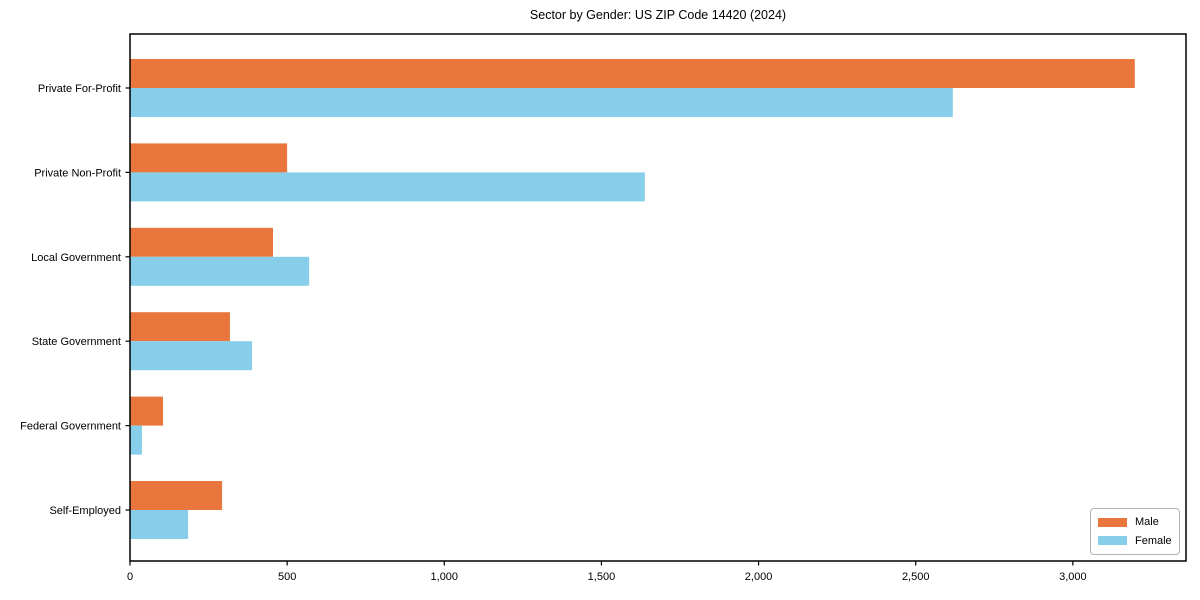 The image size is (1200, 600). I want to click on y-tick-label-state-government: State Government, so click(76, 342).